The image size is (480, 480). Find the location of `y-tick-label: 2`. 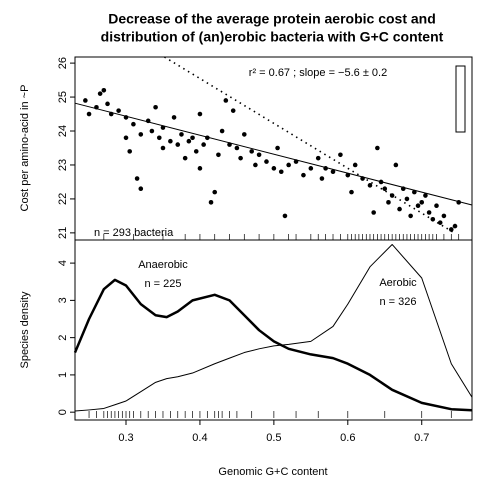

y-tick-label: 2 is located at coordinates (63, 338).